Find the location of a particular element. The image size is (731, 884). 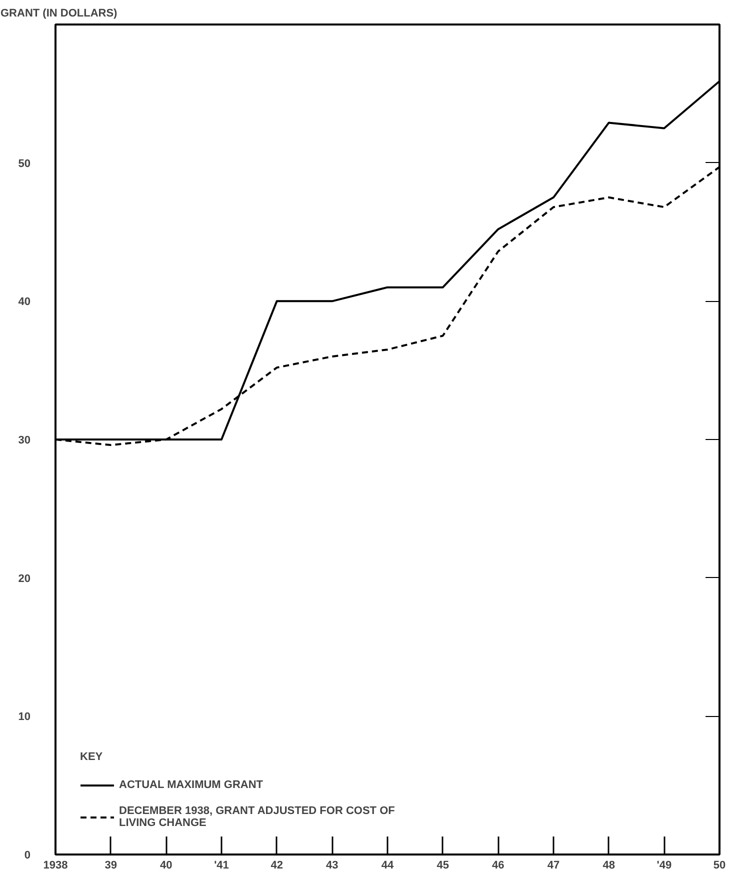

x-tick-label: 45 is located at coordinates (442, 866).